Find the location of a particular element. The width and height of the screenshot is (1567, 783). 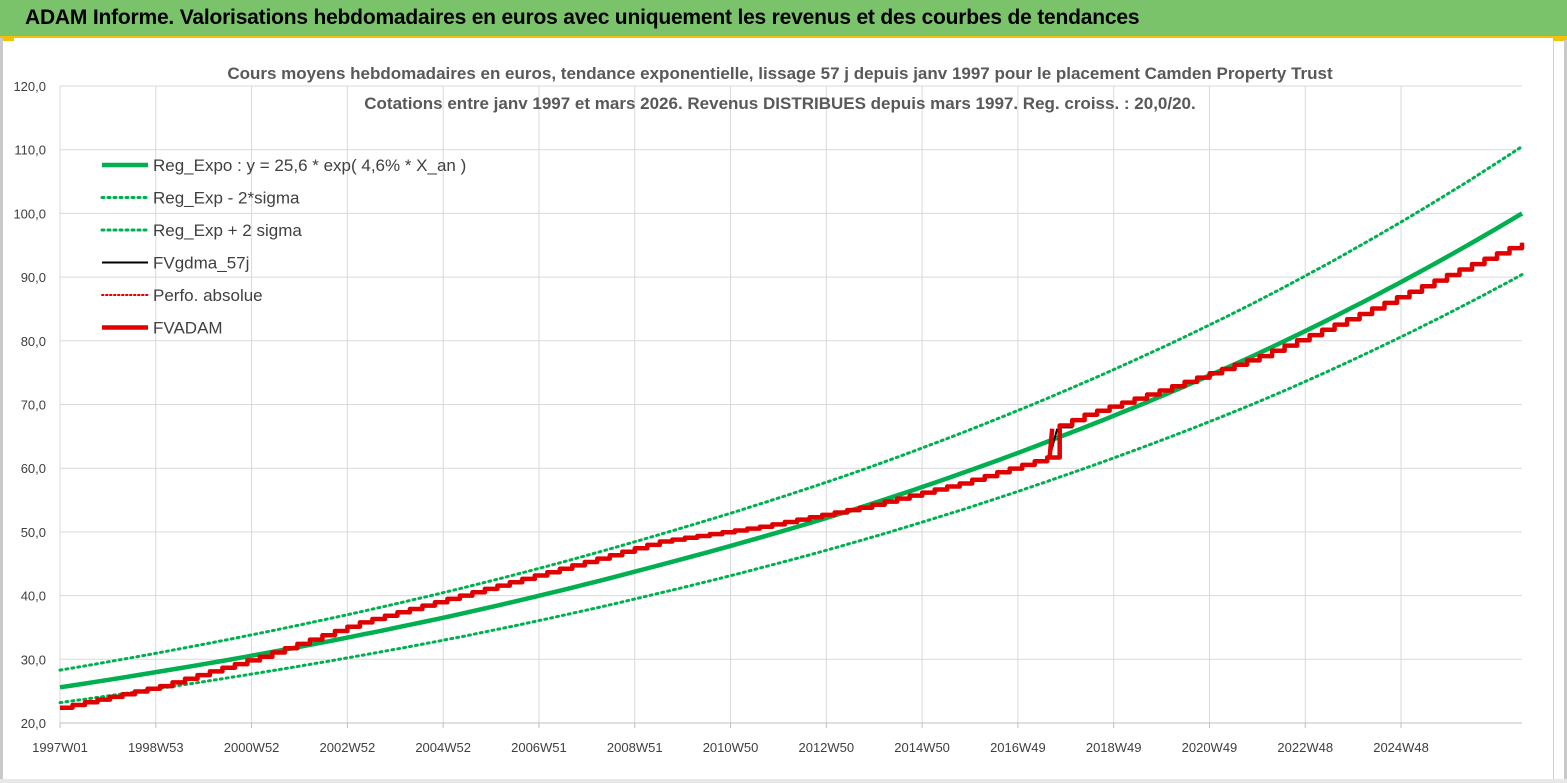

legend-label: FVgdma_57j is located at coordinates (201, 263).